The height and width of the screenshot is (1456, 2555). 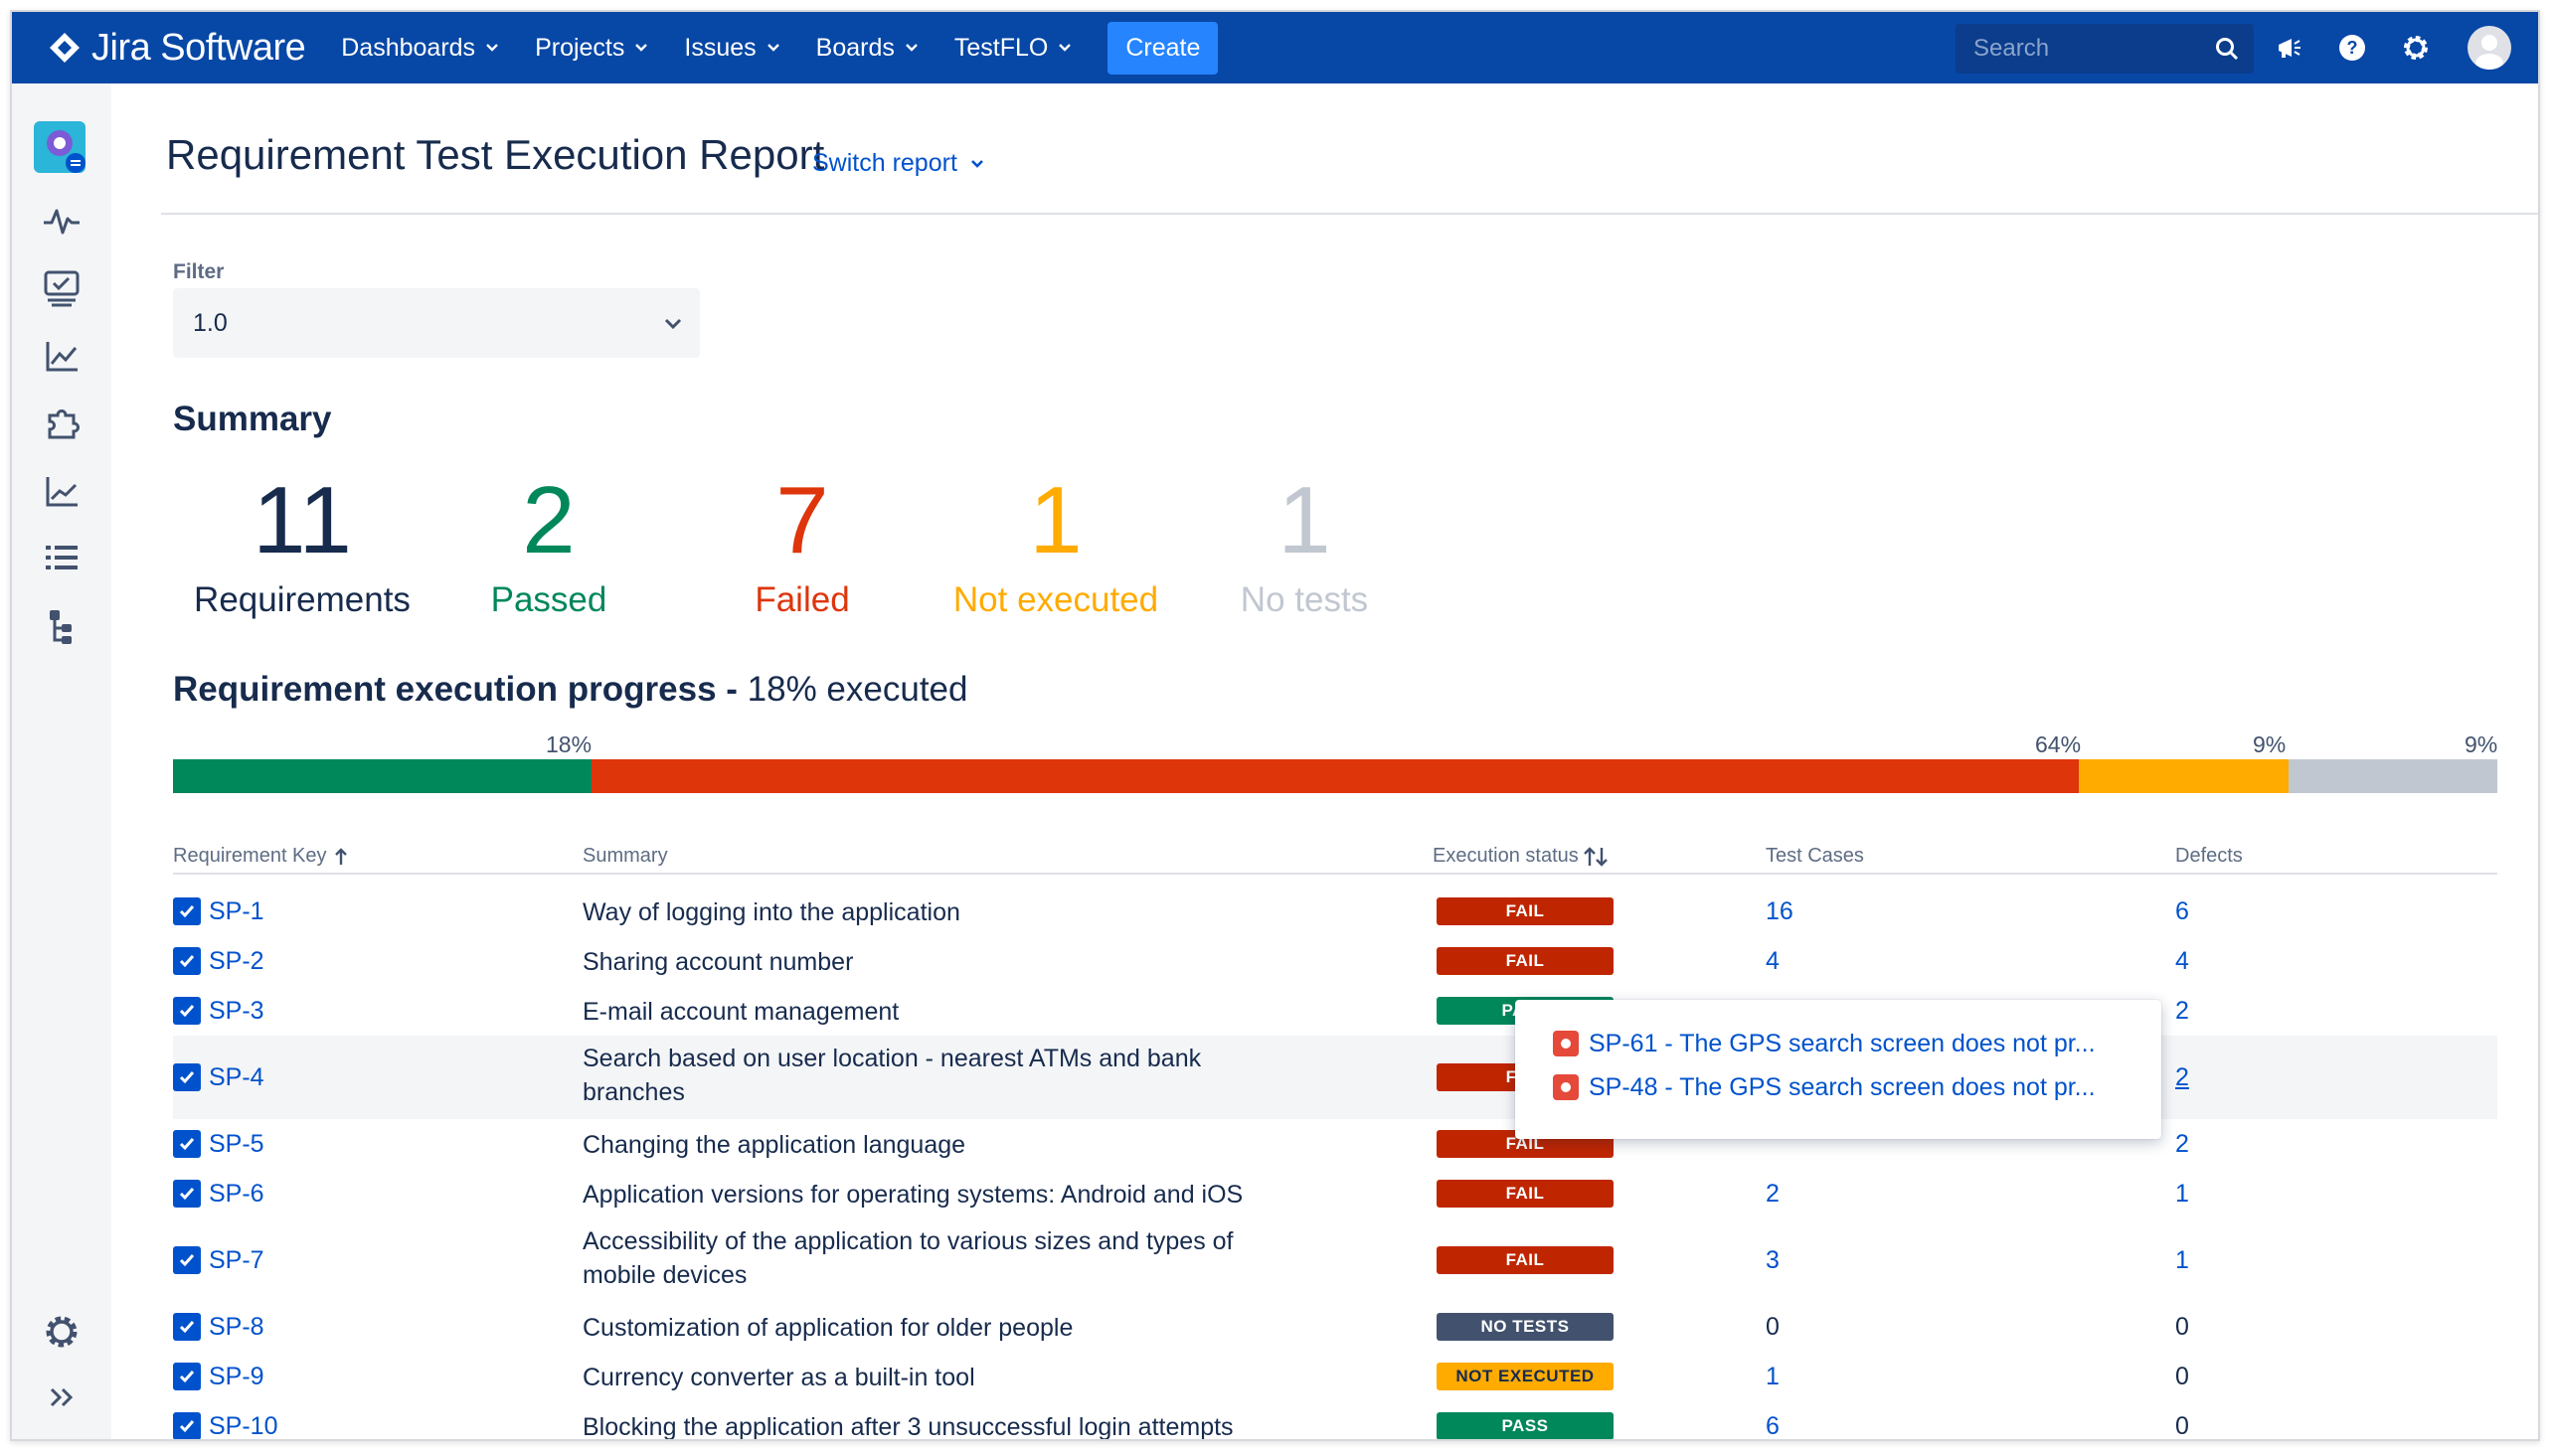 What do you see at coordinates (62, 356) in the screenshot?
I see `reports-chart-icon` at bounding box center [62, 356].